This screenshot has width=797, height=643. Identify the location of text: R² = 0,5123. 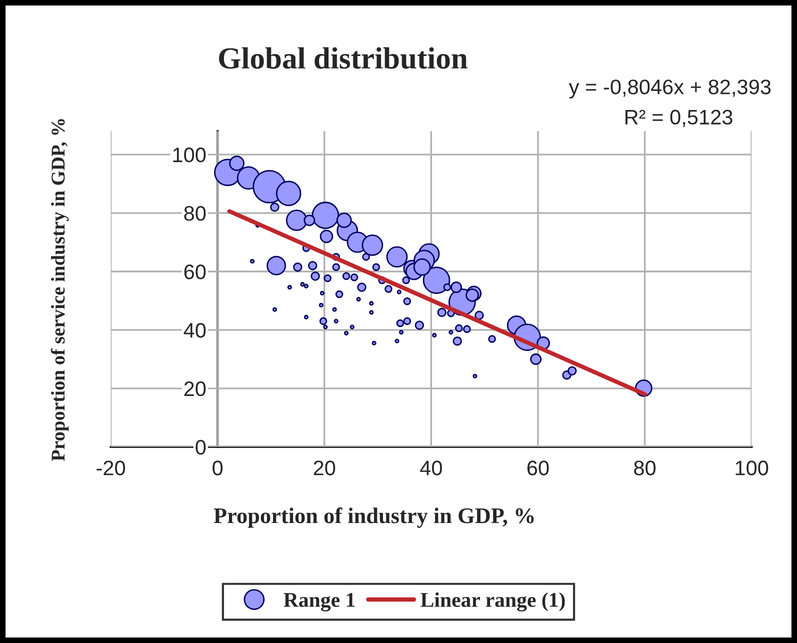
(679, 119).